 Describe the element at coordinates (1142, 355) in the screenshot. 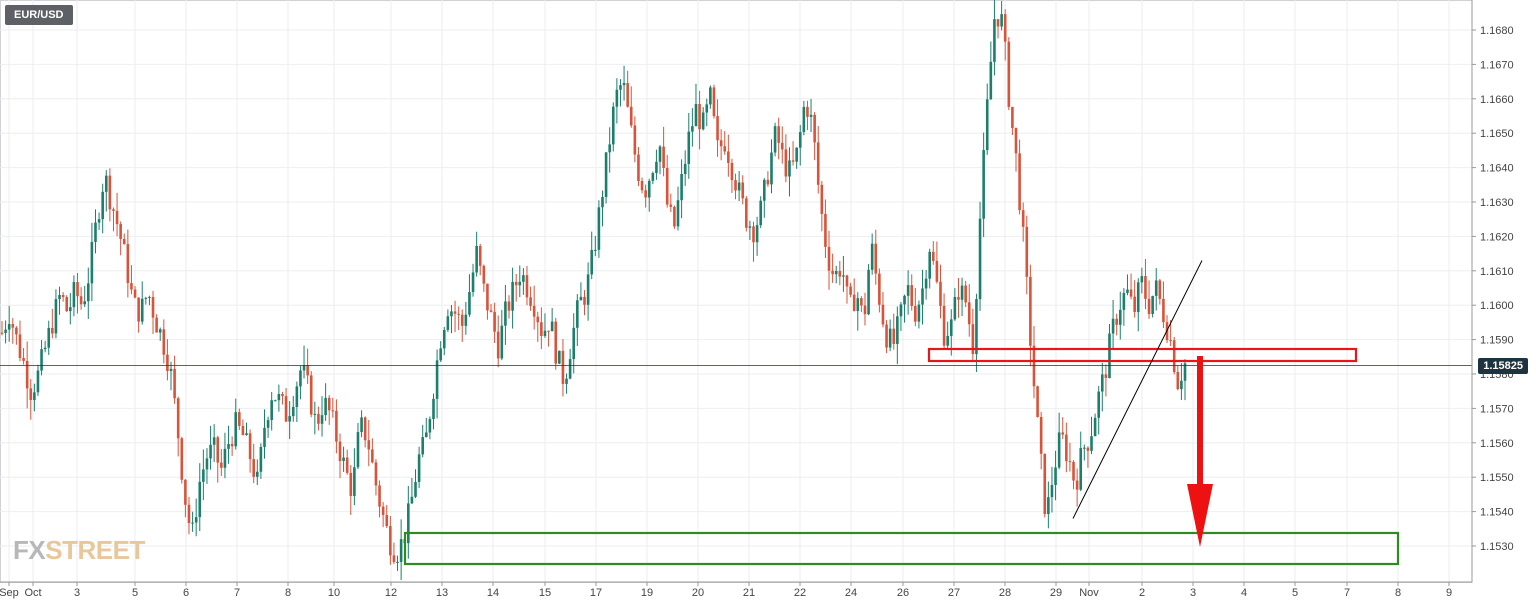

I see `resistance-zone-box` at that location.